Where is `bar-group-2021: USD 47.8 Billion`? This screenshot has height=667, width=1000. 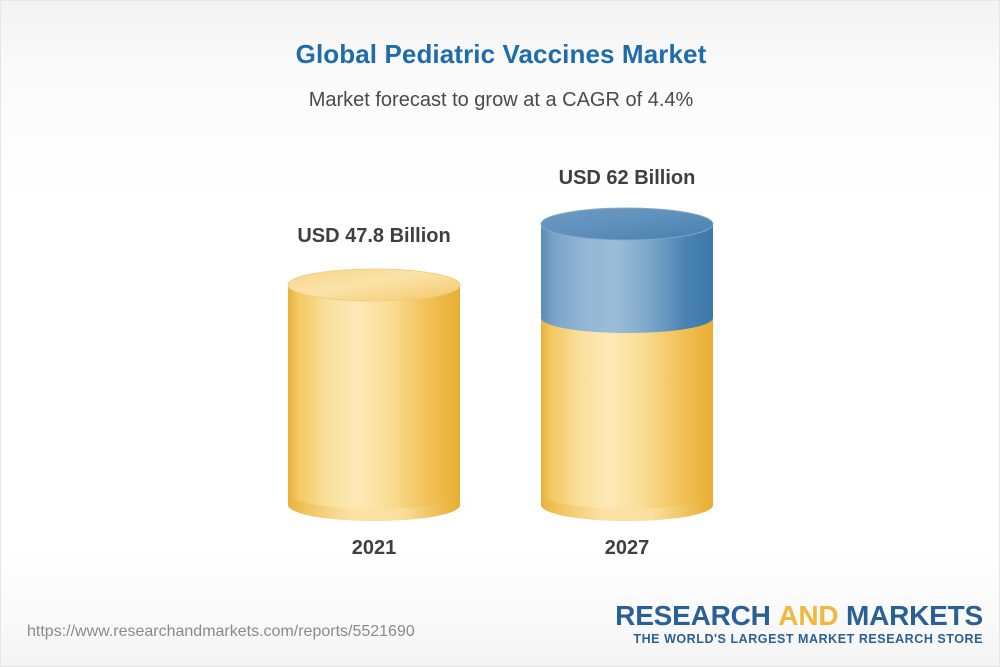
bar-group-2021: USD 47.8 Billion is located at coordinates (378, 361).